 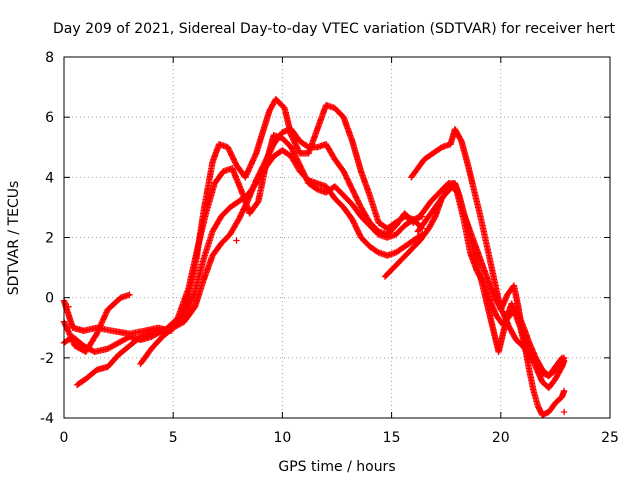 I want to click on x-tick-labels: 0 5 10 15 20 25, so click(x=339, y=438).